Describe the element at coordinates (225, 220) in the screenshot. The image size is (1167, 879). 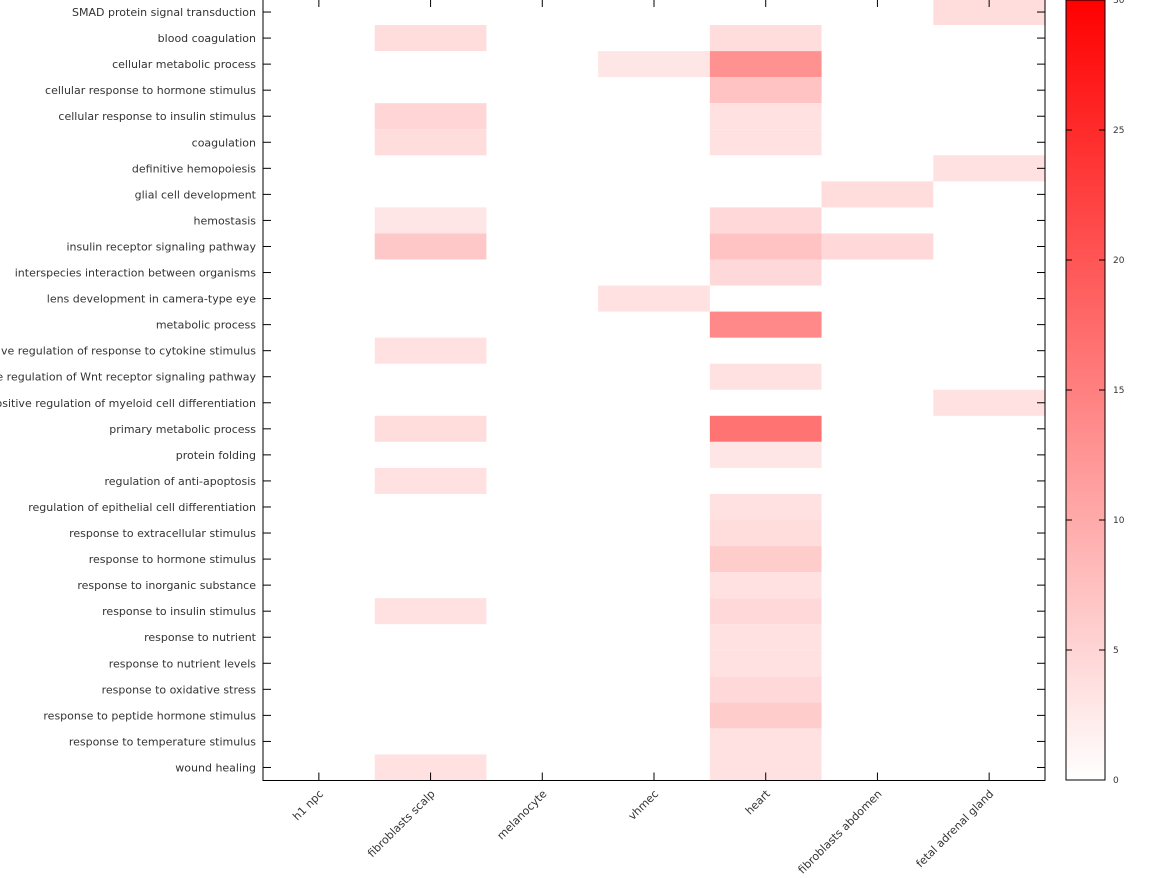
I see `row-label: hemostasis` at that location.